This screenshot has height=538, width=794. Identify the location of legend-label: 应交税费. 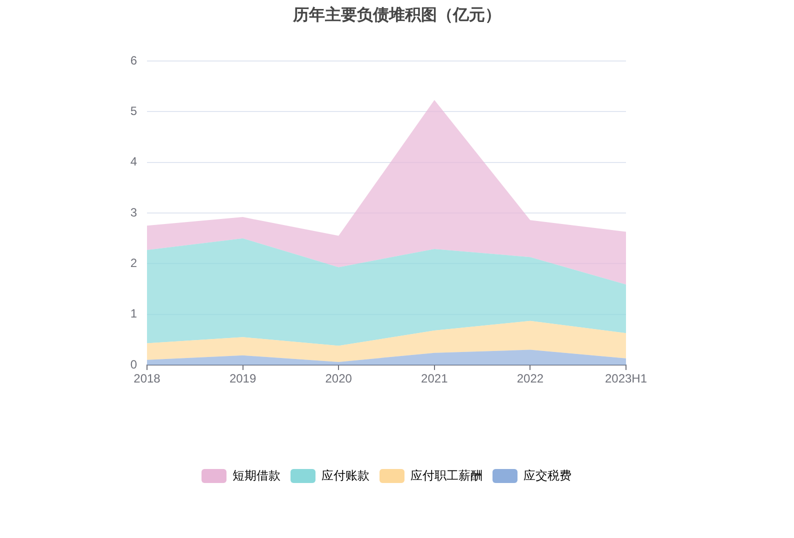
(548, 475).